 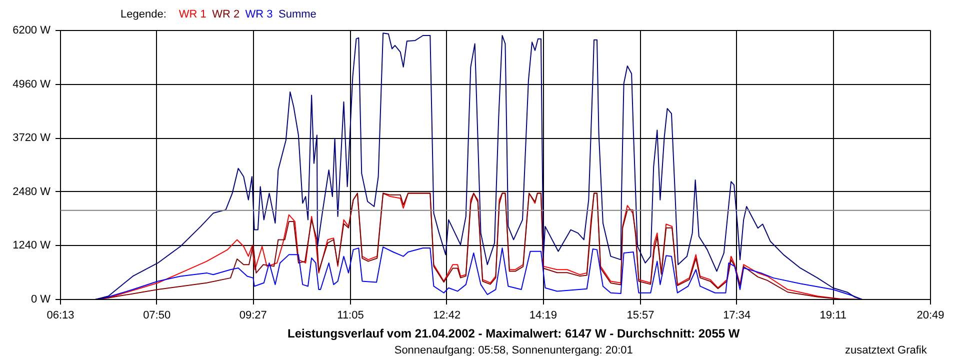 What do you see at coordinates (32, 30) in the screenshot?
I see `y-tick-label: 6200 W` at bounding box center [32, 30].